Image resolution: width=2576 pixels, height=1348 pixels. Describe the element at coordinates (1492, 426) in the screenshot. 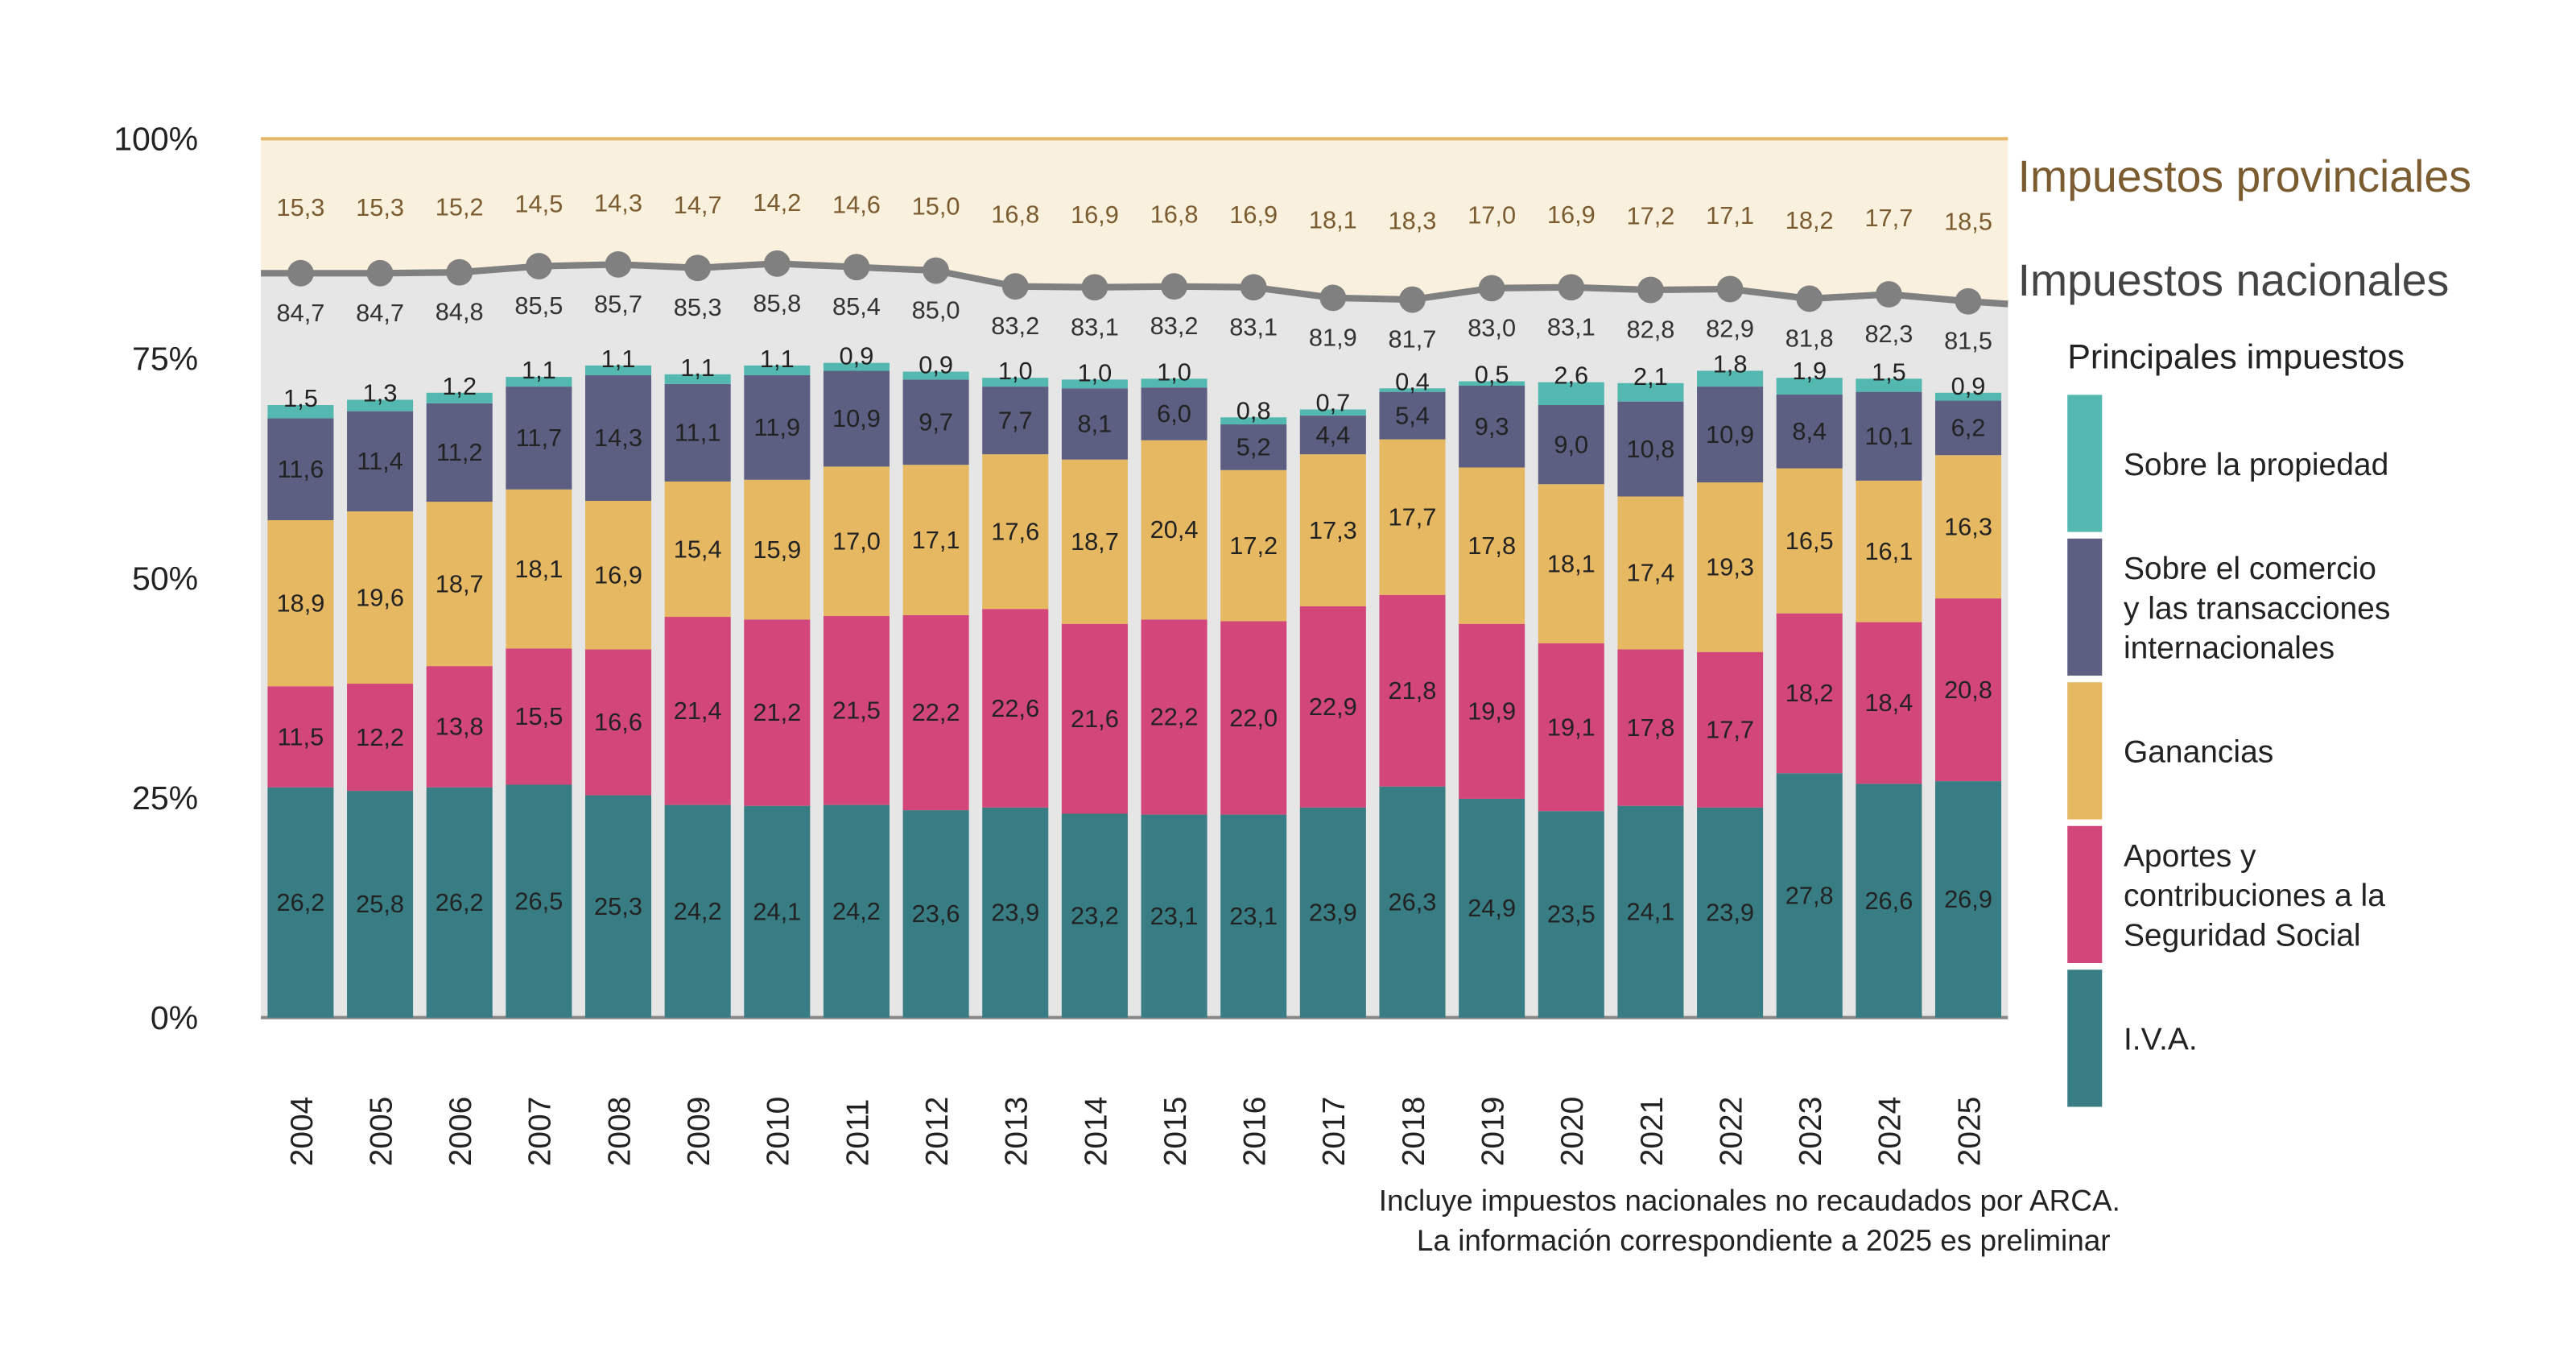

I see `data-label: 9,3` at that location.